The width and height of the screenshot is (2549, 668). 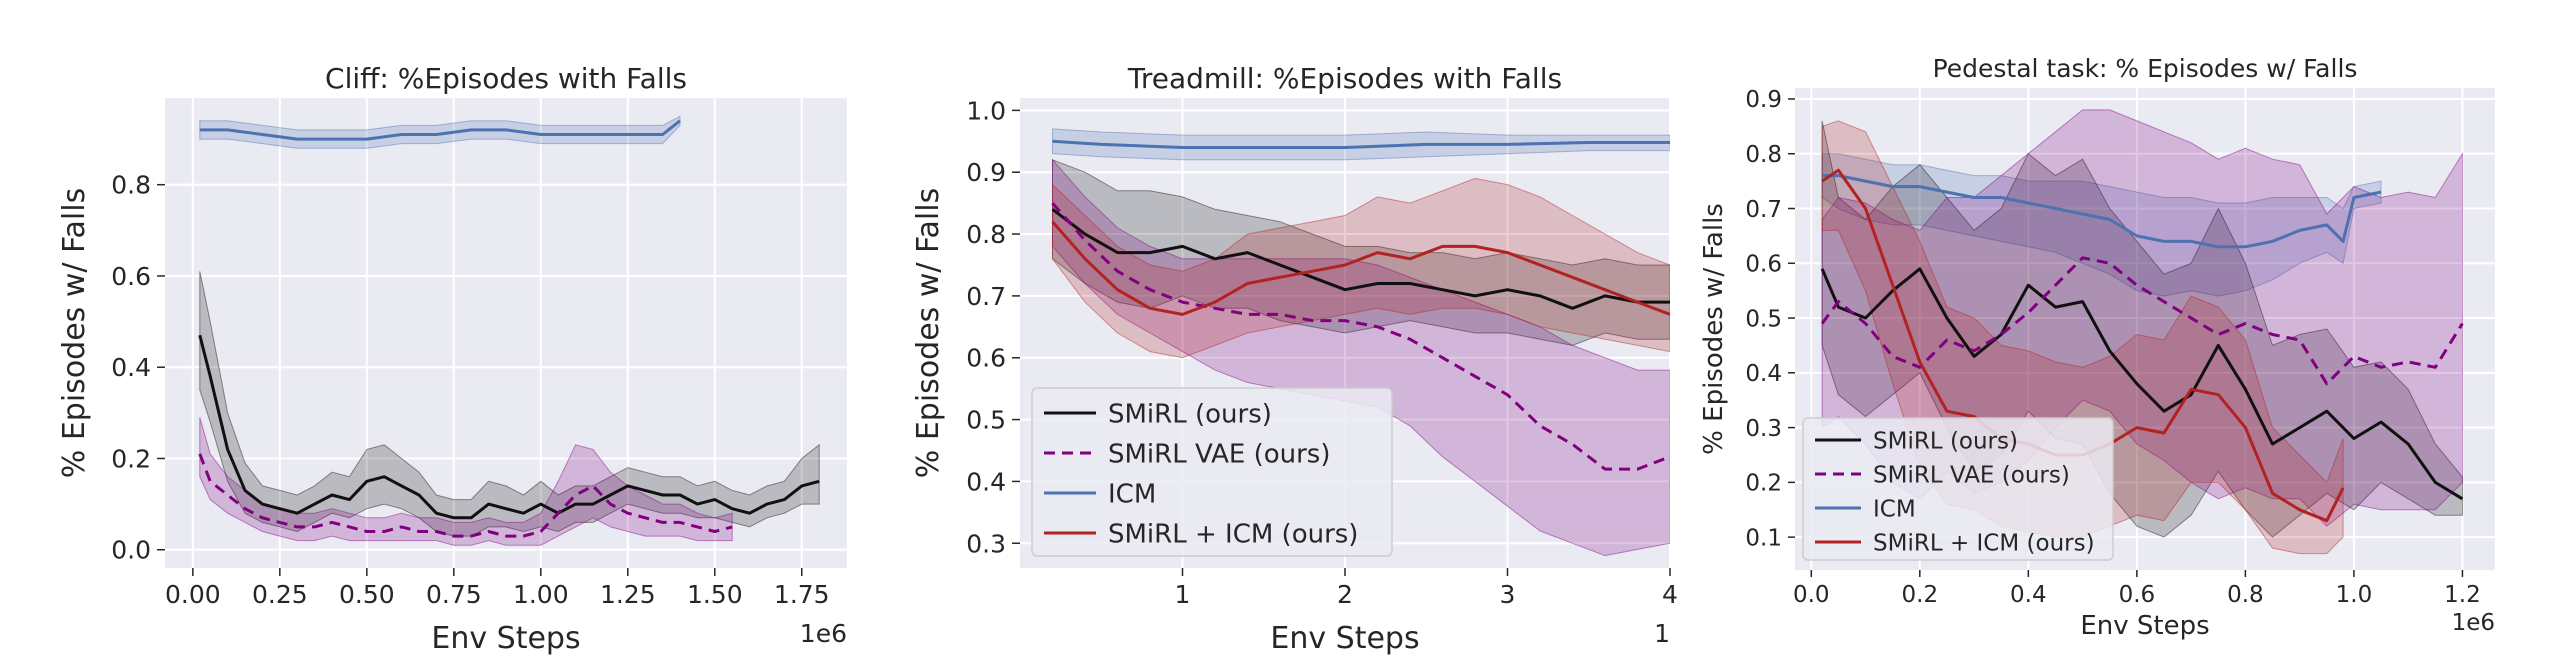 I want to click on y-tick-label: 1.0, so click(x=986, y=110).